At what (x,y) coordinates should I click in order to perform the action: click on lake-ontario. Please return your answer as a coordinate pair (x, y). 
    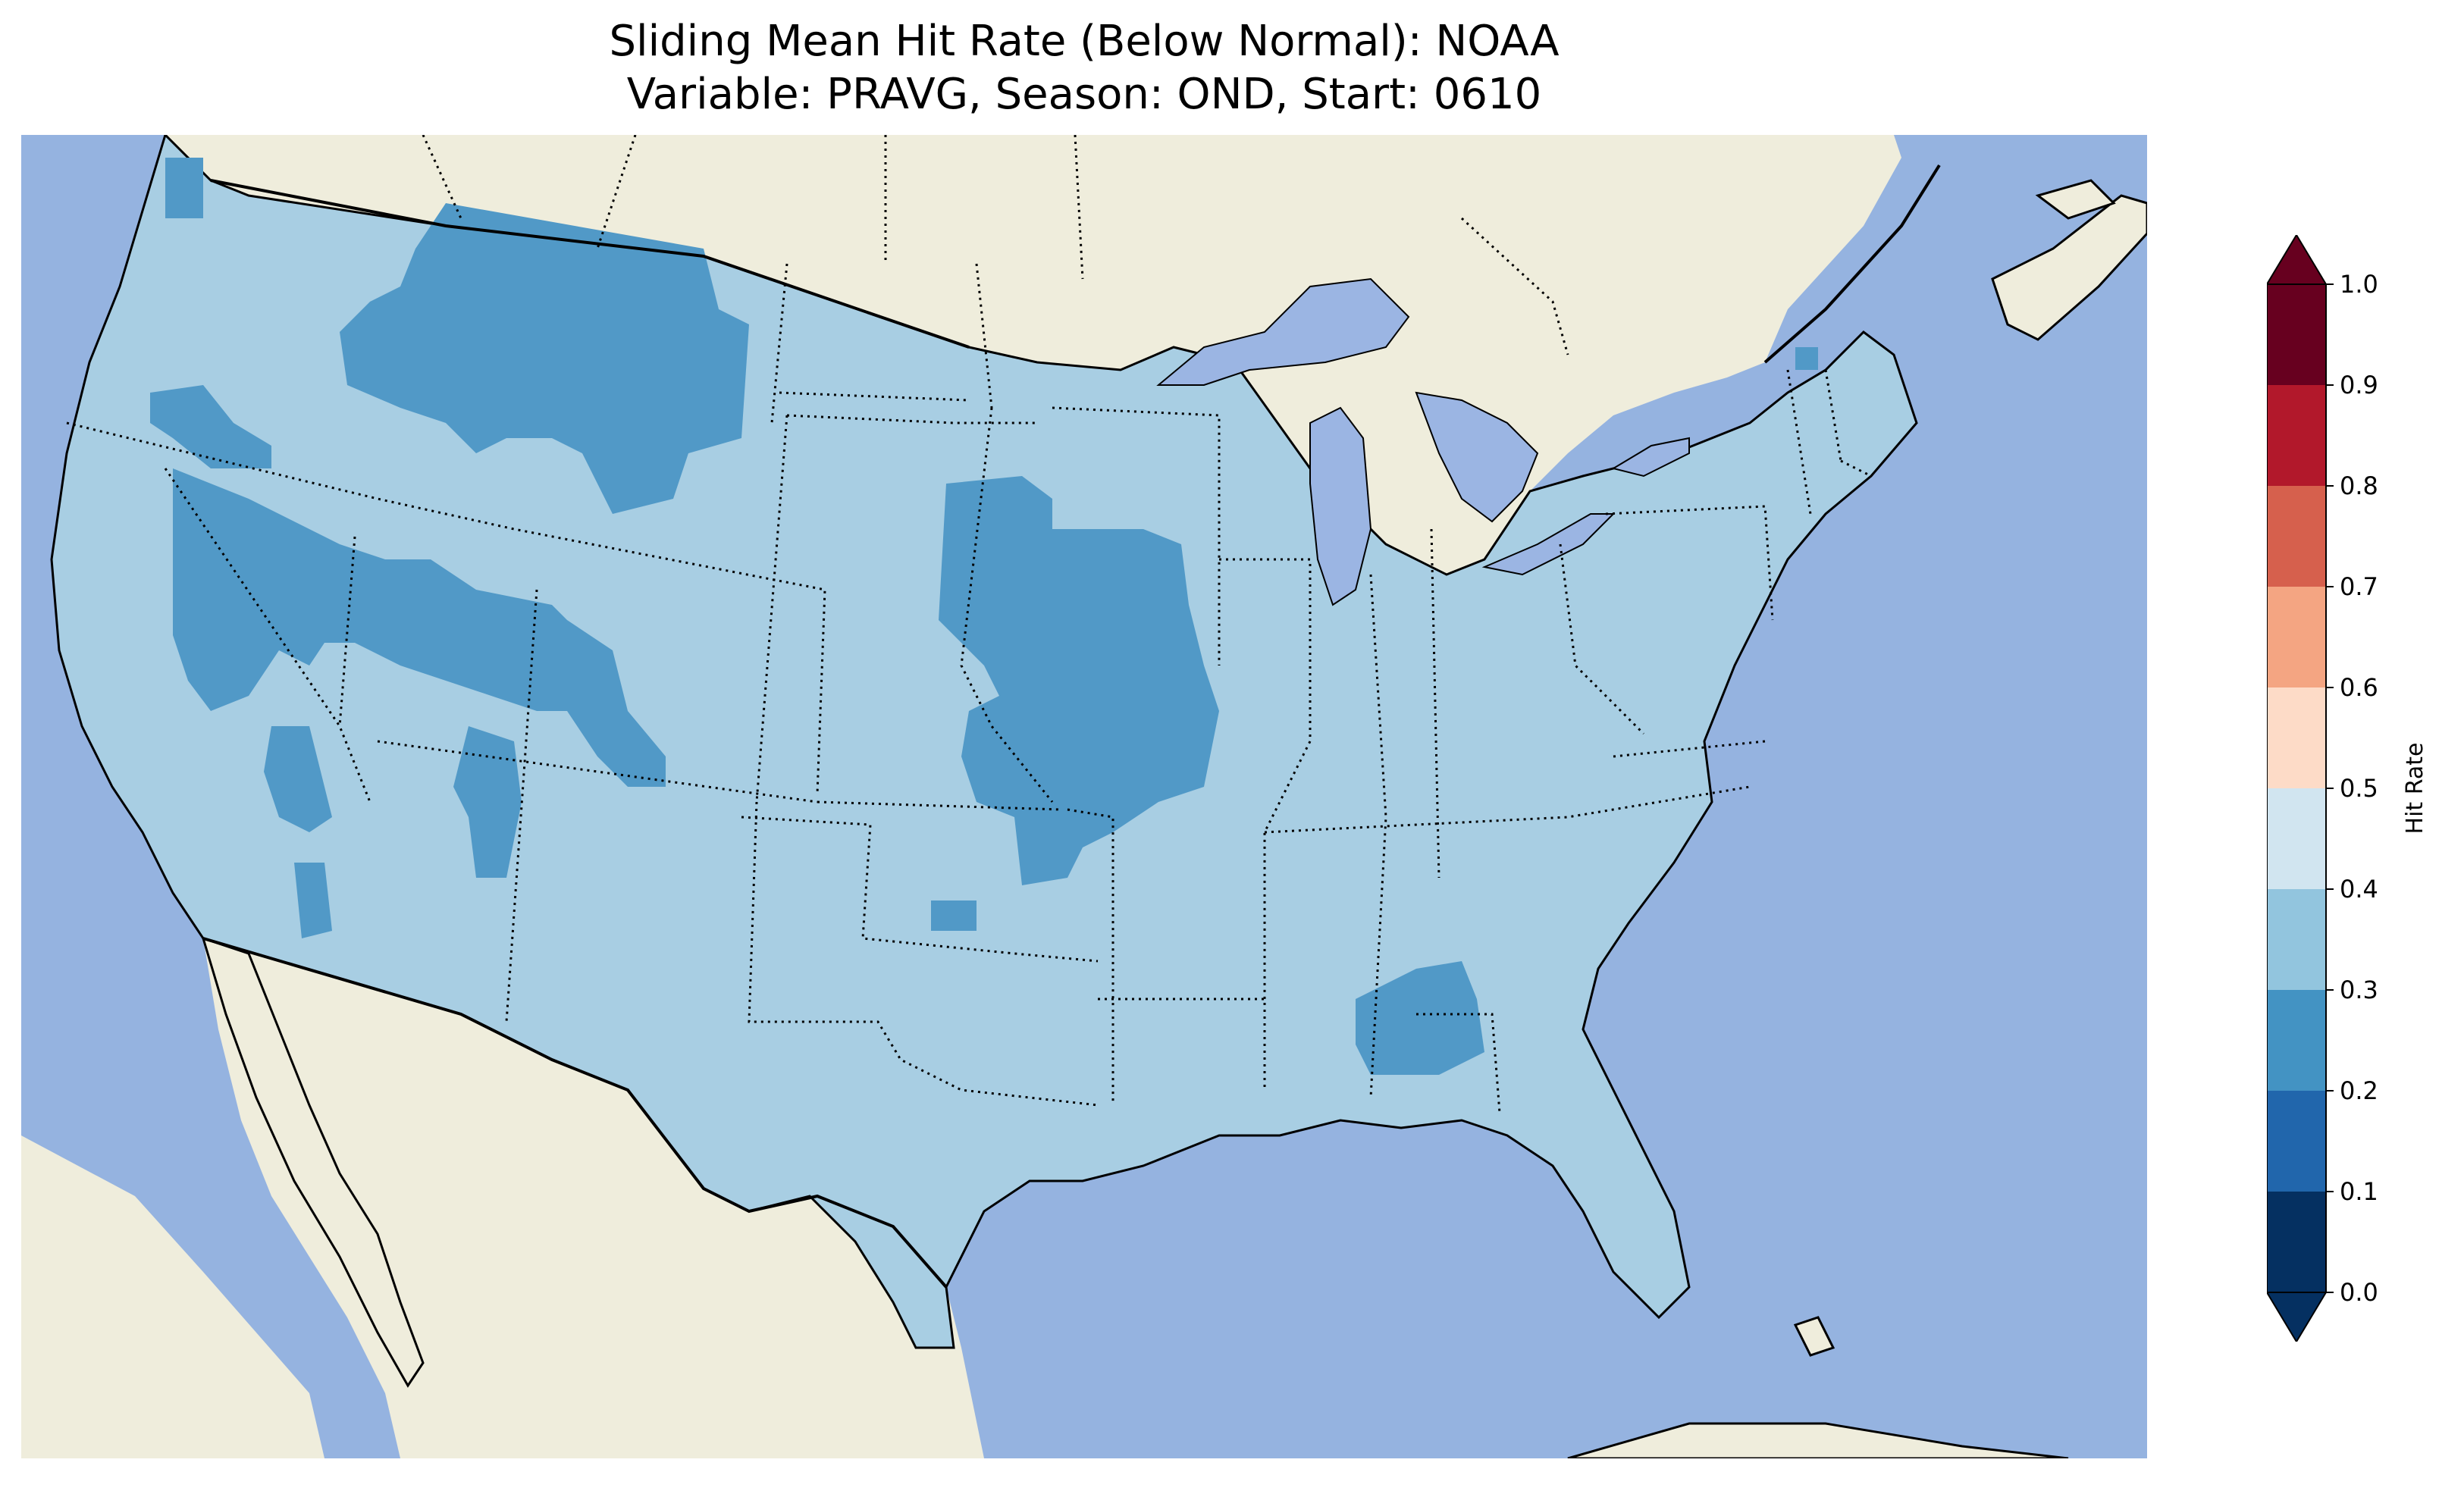
    Looking at the image, I should click on (1651, 457).